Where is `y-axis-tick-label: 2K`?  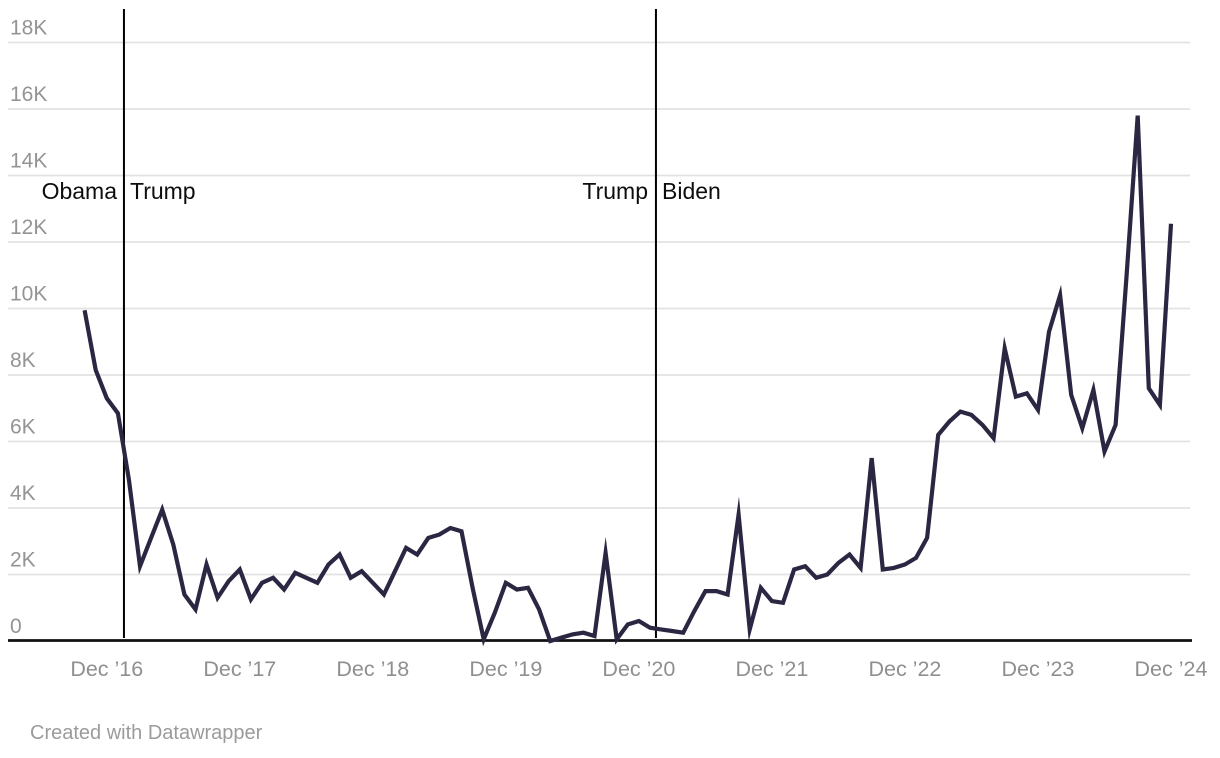 y-axis-tick-label: 2K is located at coordinates (23, 560).